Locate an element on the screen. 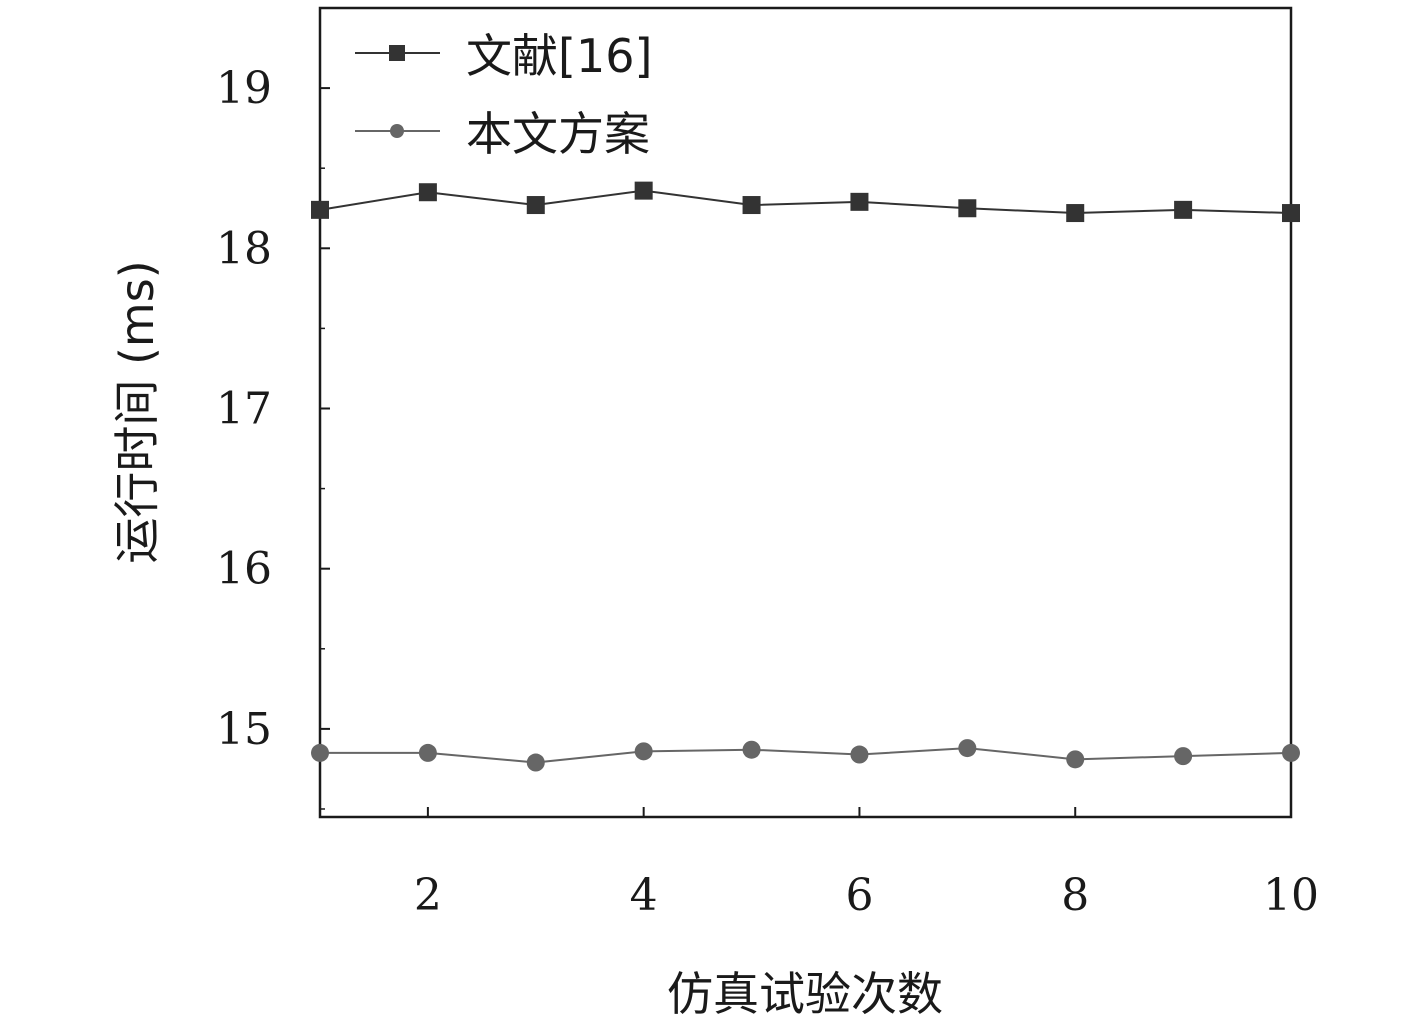 The height and width of the screenshot is (1020, 1417). x-axis-title: 仿真试验次数 is located at coordinates (805, 993).